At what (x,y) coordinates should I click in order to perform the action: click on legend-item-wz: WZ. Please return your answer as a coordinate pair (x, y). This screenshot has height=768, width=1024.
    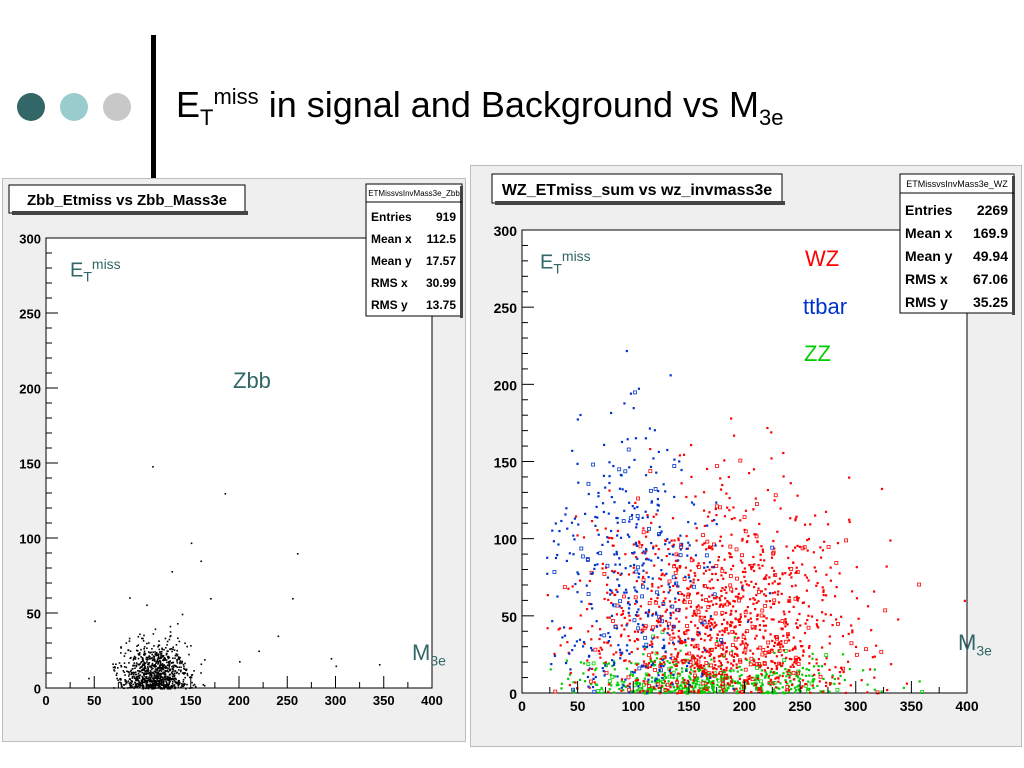
    Looking at the image, I should click on (822, 258).